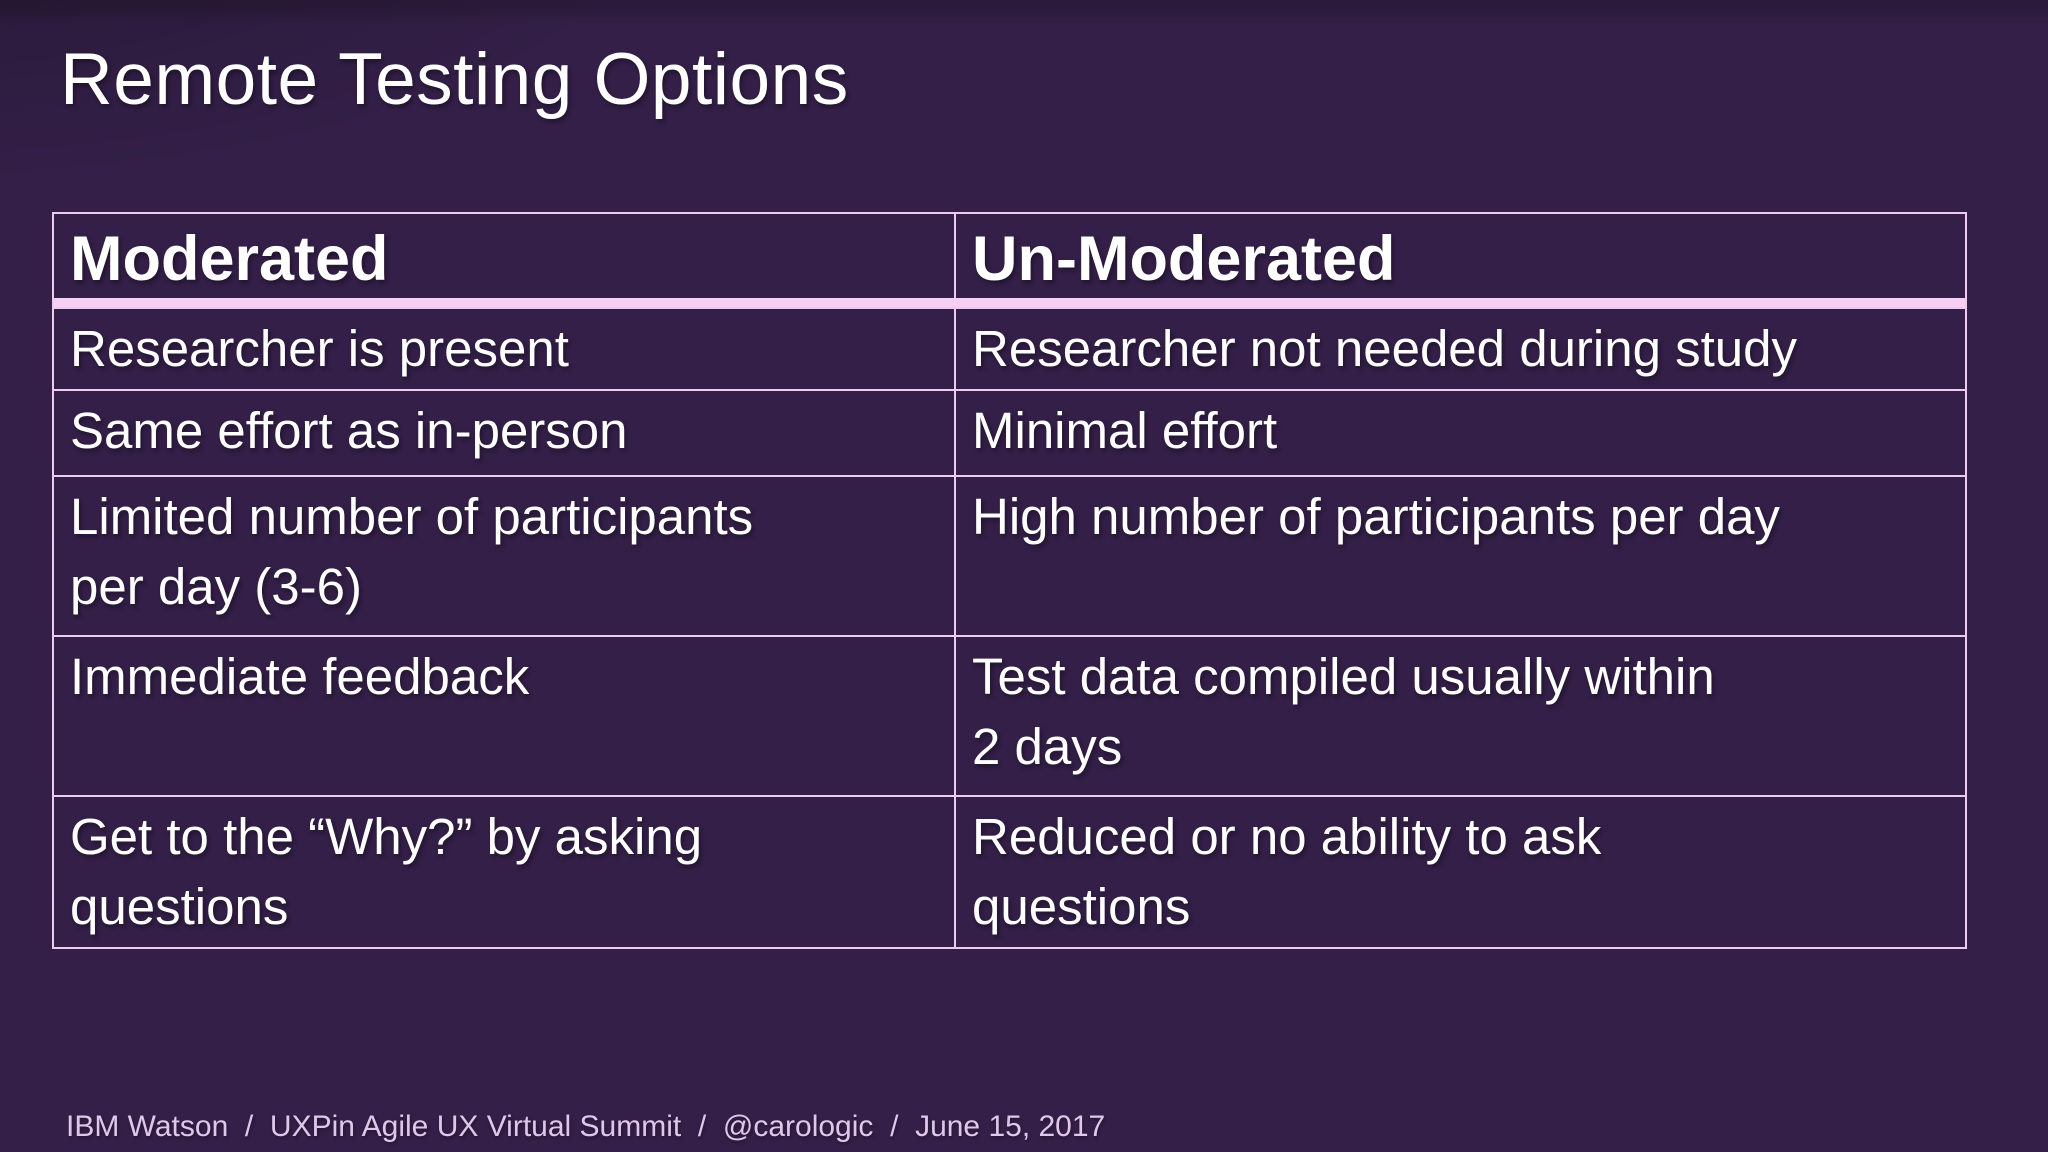 Image resolution: width=2048 pixels, height=1152 pixels. What do you see at coordinates (505, 433) in the screenshot?
I see `cell-moderated-same-effort: Same effort as in-person` at bounding box center [505, 433].